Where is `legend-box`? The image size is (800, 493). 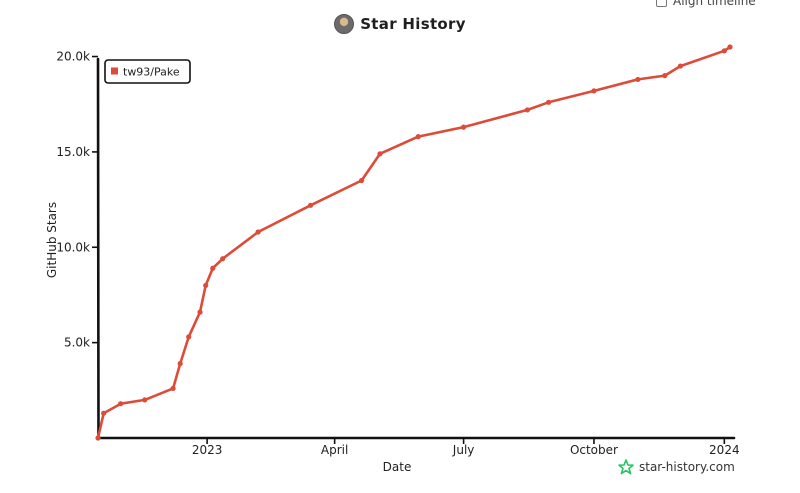 legend-box is located at coordinates (147, 71).